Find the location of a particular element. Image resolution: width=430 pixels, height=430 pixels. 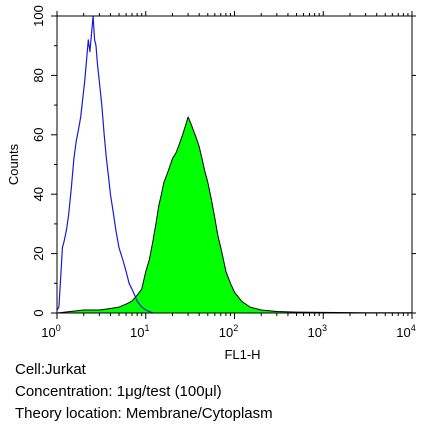

x-axis-title: FL1-H is located at coordinates (242, 353).